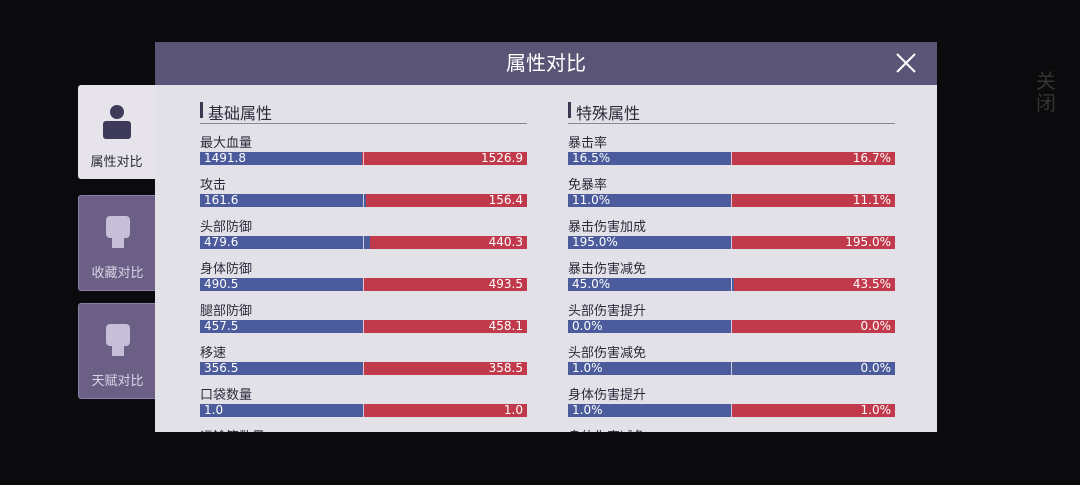 The image size is (1080, 485). Describe the element at coordinates (591, 284) in the screenshot. I see `value-left: 45.0%` at that location.